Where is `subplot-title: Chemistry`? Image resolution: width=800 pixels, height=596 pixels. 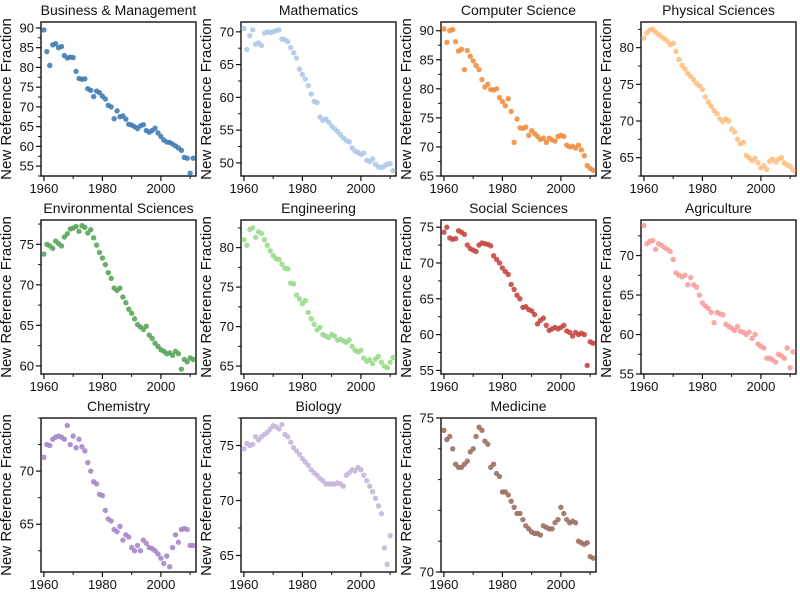 subplot-title: Chemistry is located at coordinates (118, 406).